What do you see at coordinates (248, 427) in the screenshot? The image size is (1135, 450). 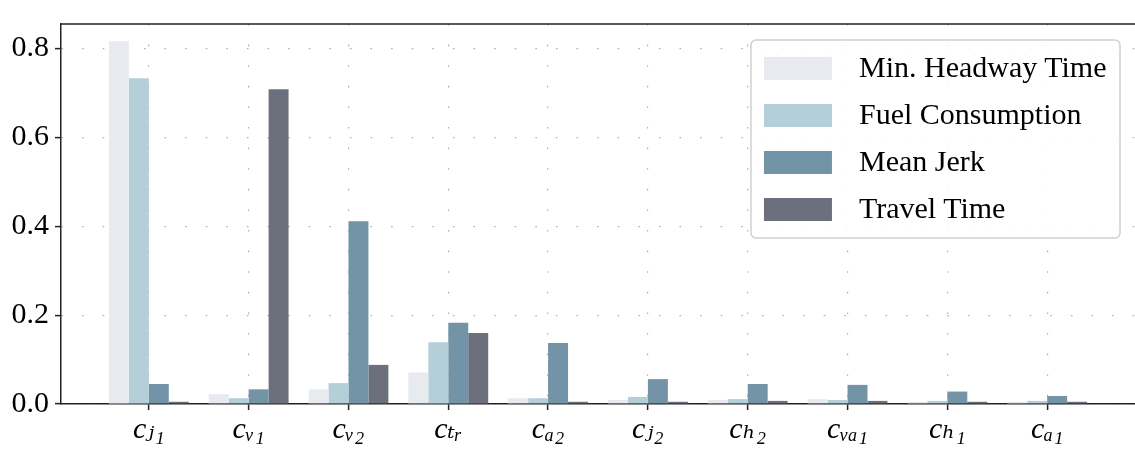 I see `x-tick-label: cᵥ₁` at bounding box center [248, 427].